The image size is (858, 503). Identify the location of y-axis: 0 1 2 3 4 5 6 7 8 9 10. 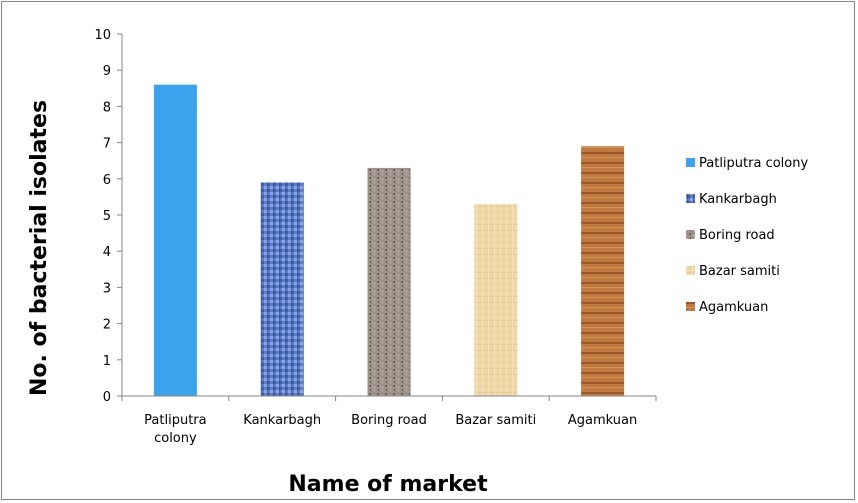
(108, 216).